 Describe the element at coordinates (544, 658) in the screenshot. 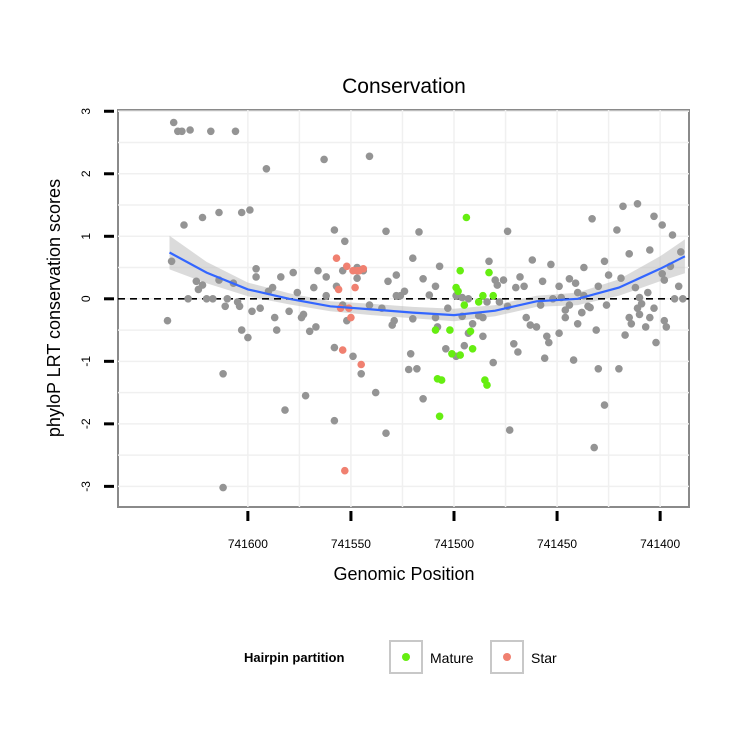

I see `legend-label-star: Star` at that location.